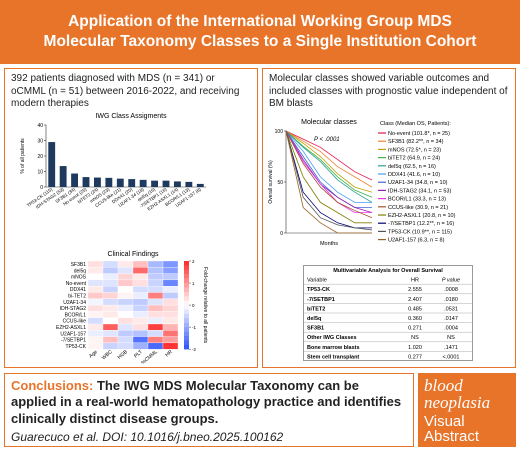 This screenshot has height=450, width=520. What do you see at coordinates (23, 156) in the screenshot?
I see `y-axis-label: % of all patients` at bounding box center [23, 156].